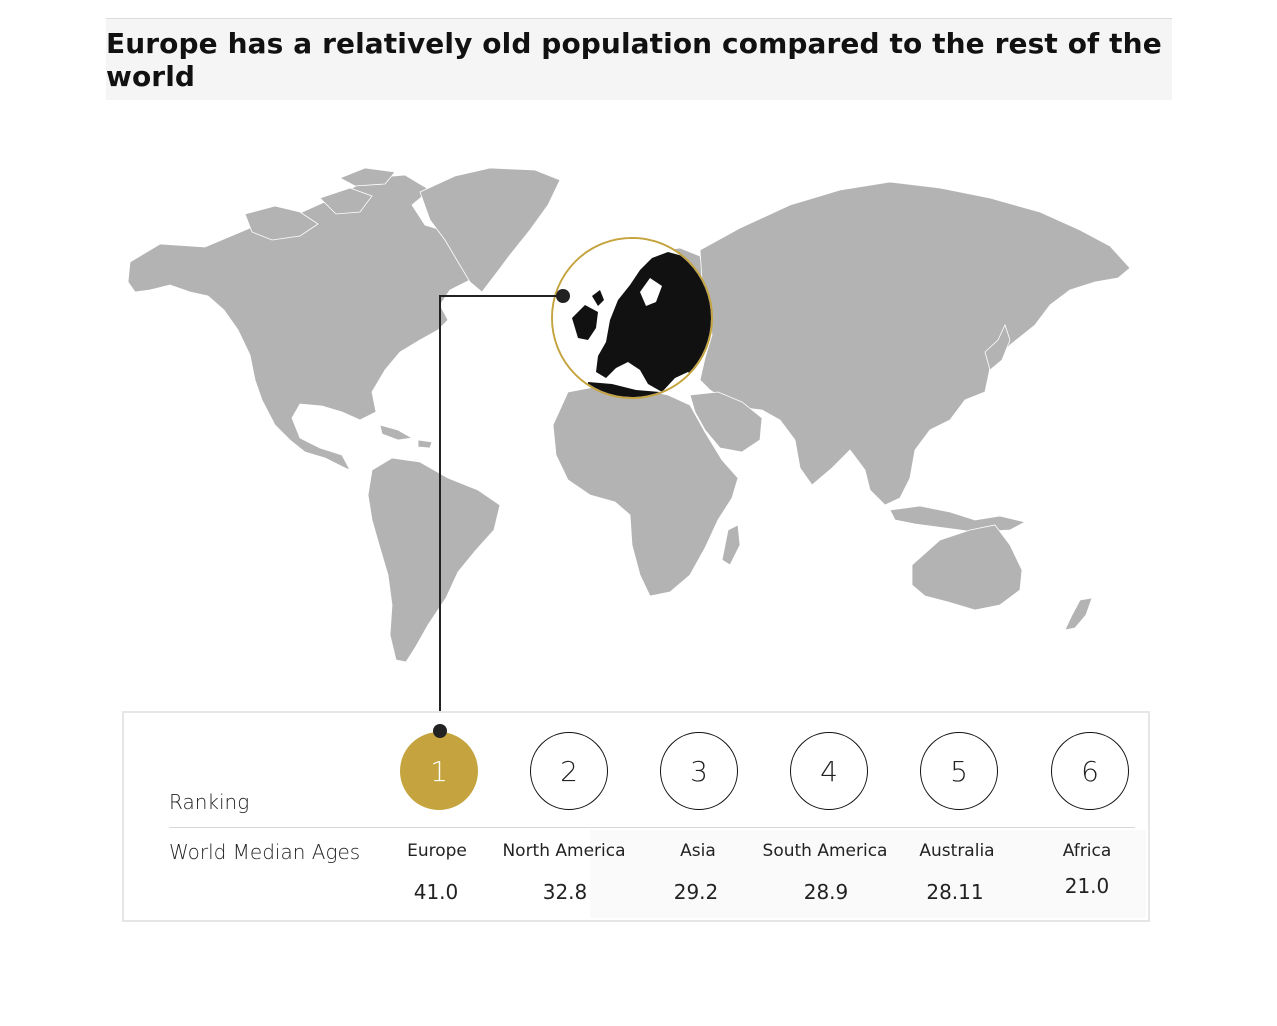  I want to click on rank-circle-3: 3, so click(699, 771).